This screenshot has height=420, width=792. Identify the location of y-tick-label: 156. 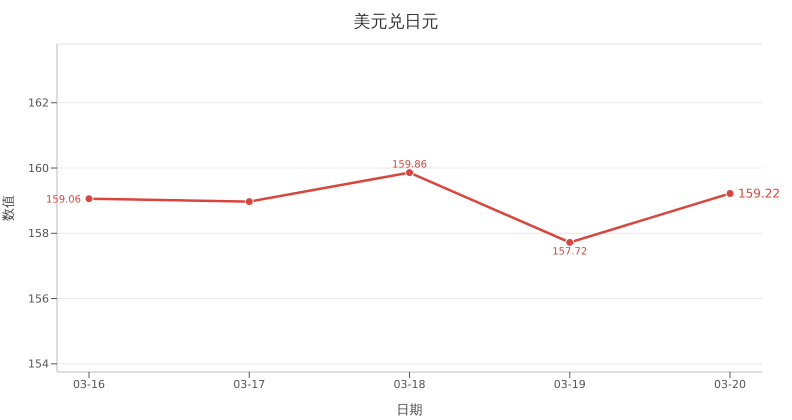
(38, 299).